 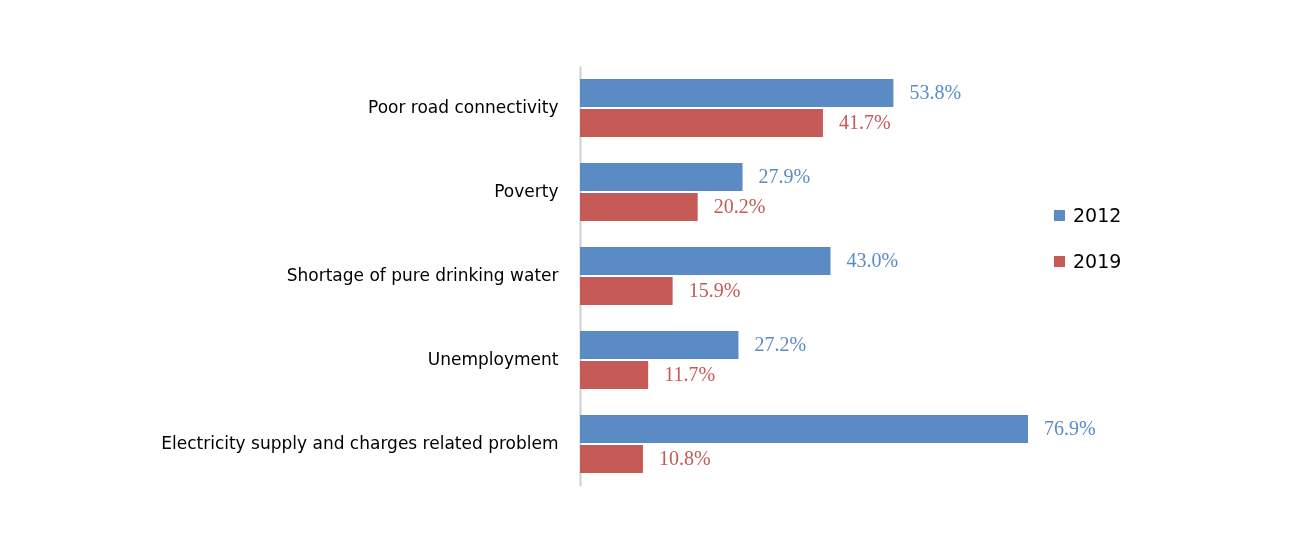 I want to click on data-label: 76.9%, so click(x=1070, y=427).